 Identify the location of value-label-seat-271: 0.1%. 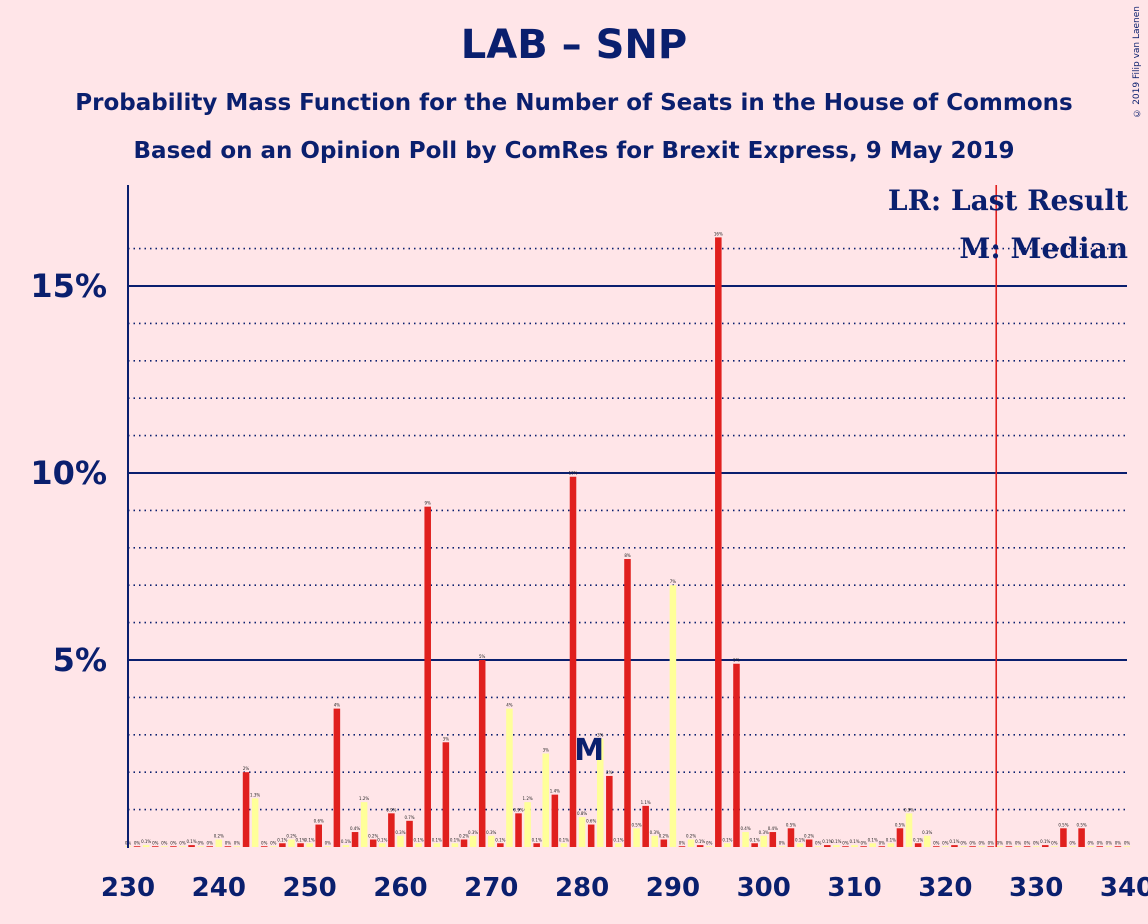
(500, 839).